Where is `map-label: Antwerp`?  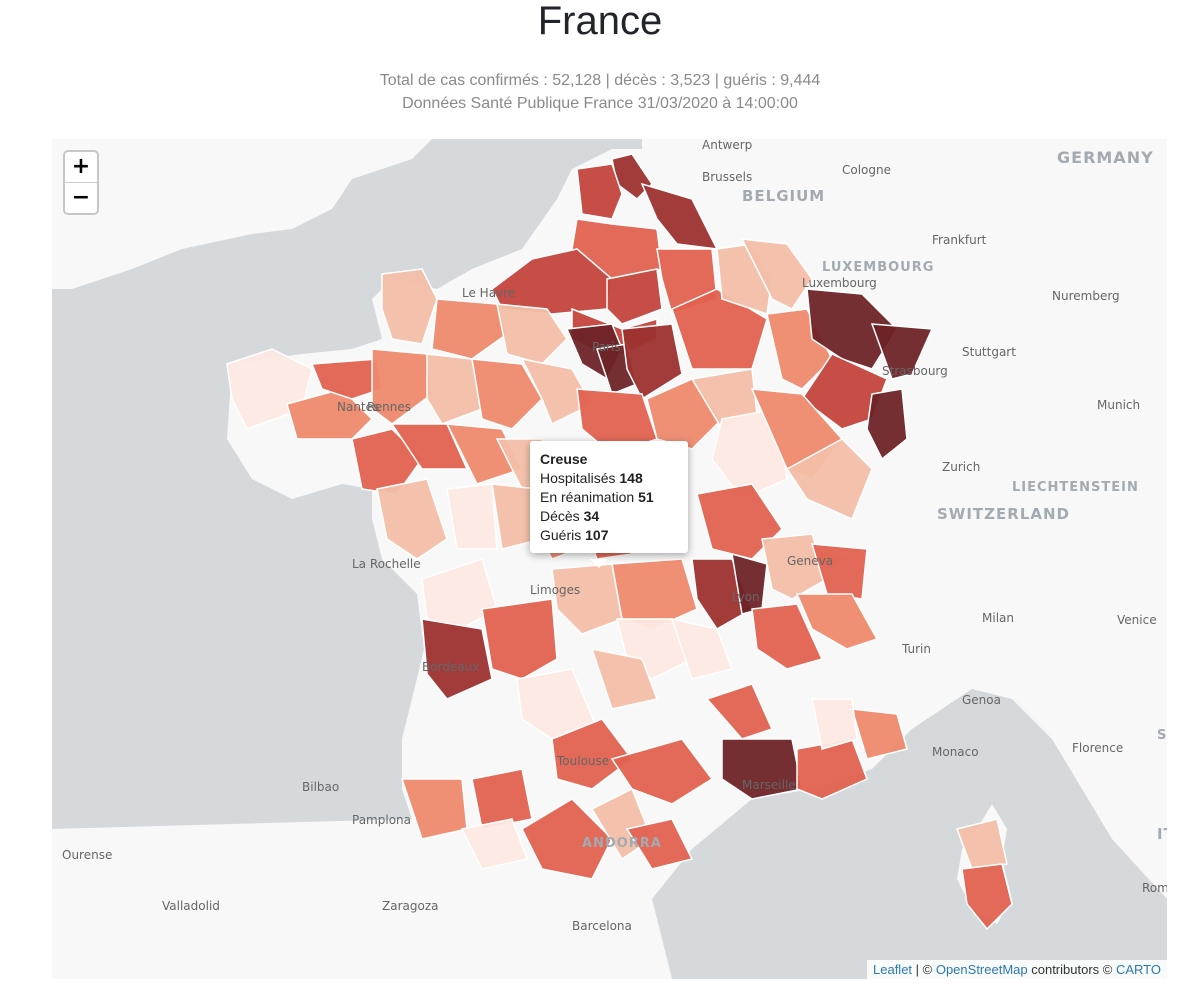 map-label: Antwerp is located at coordinates (727, 145).